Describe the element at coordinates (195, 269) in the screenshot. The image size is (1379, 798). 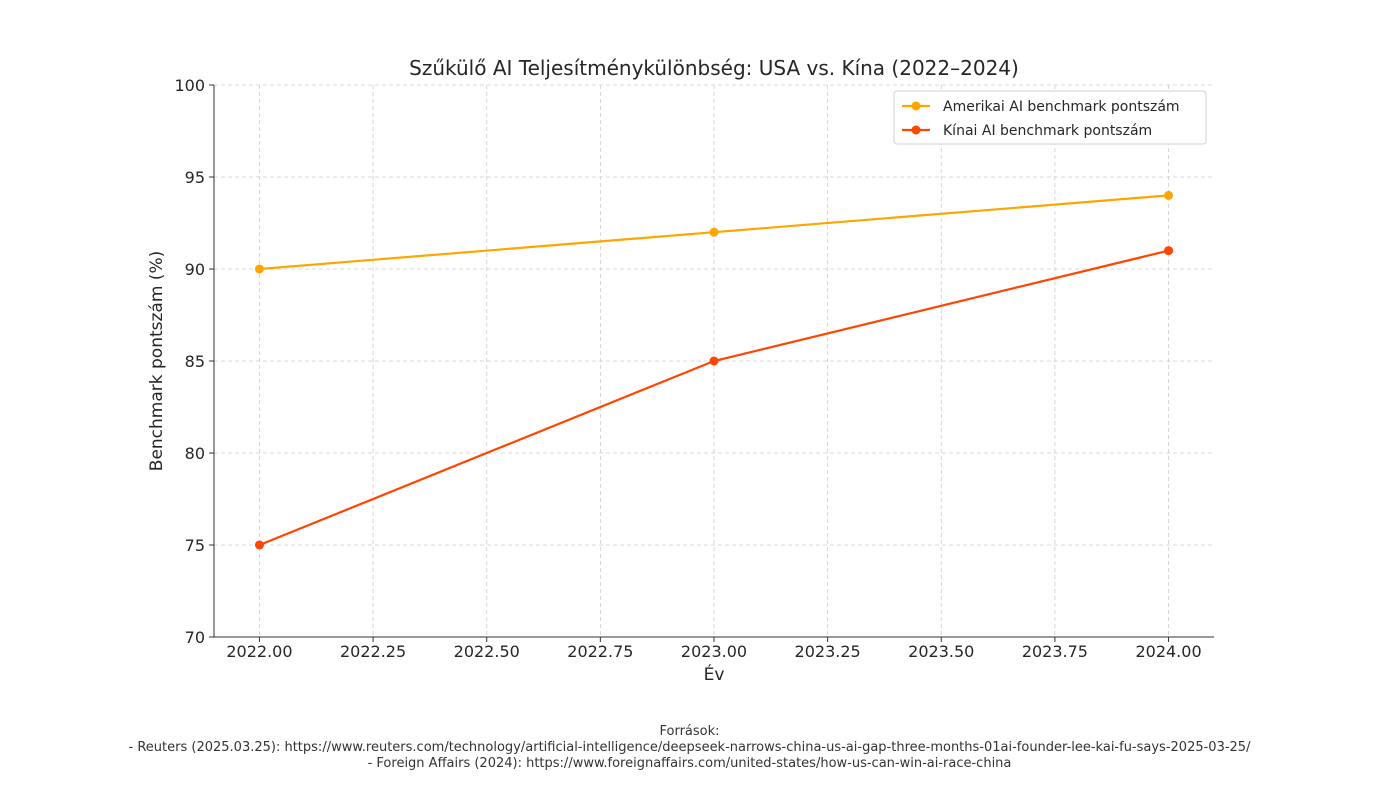
I see `y-tick-label: 90` at that location.